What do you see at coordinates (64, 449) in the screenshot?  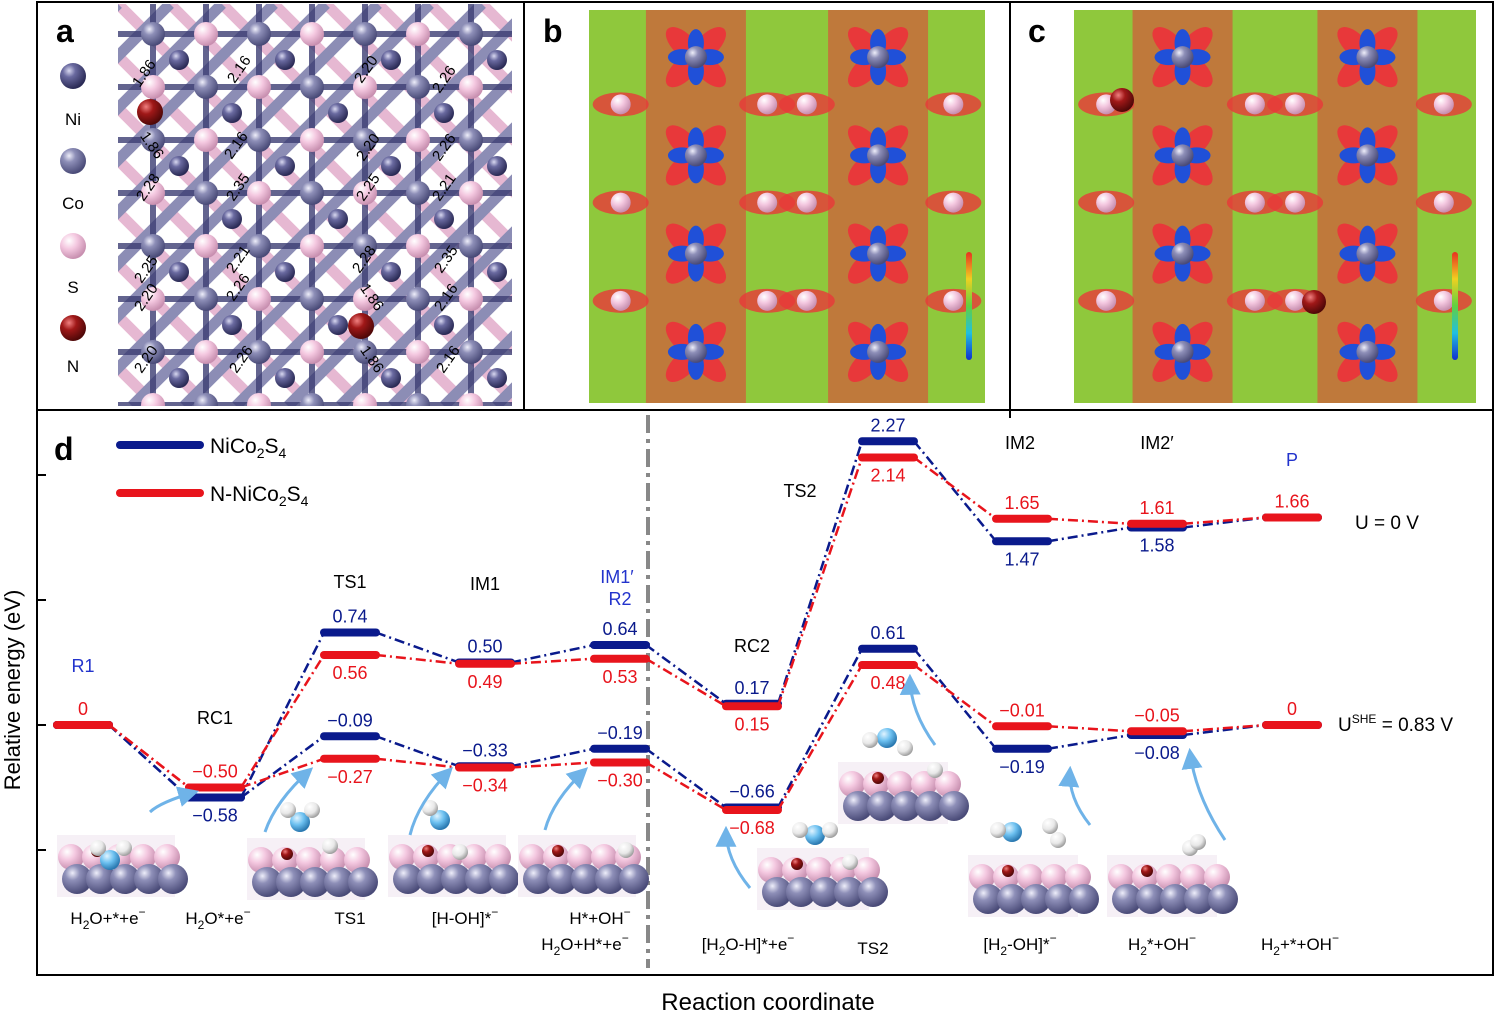 I see `panel-label-d: d` at bounding box center [64, 449].